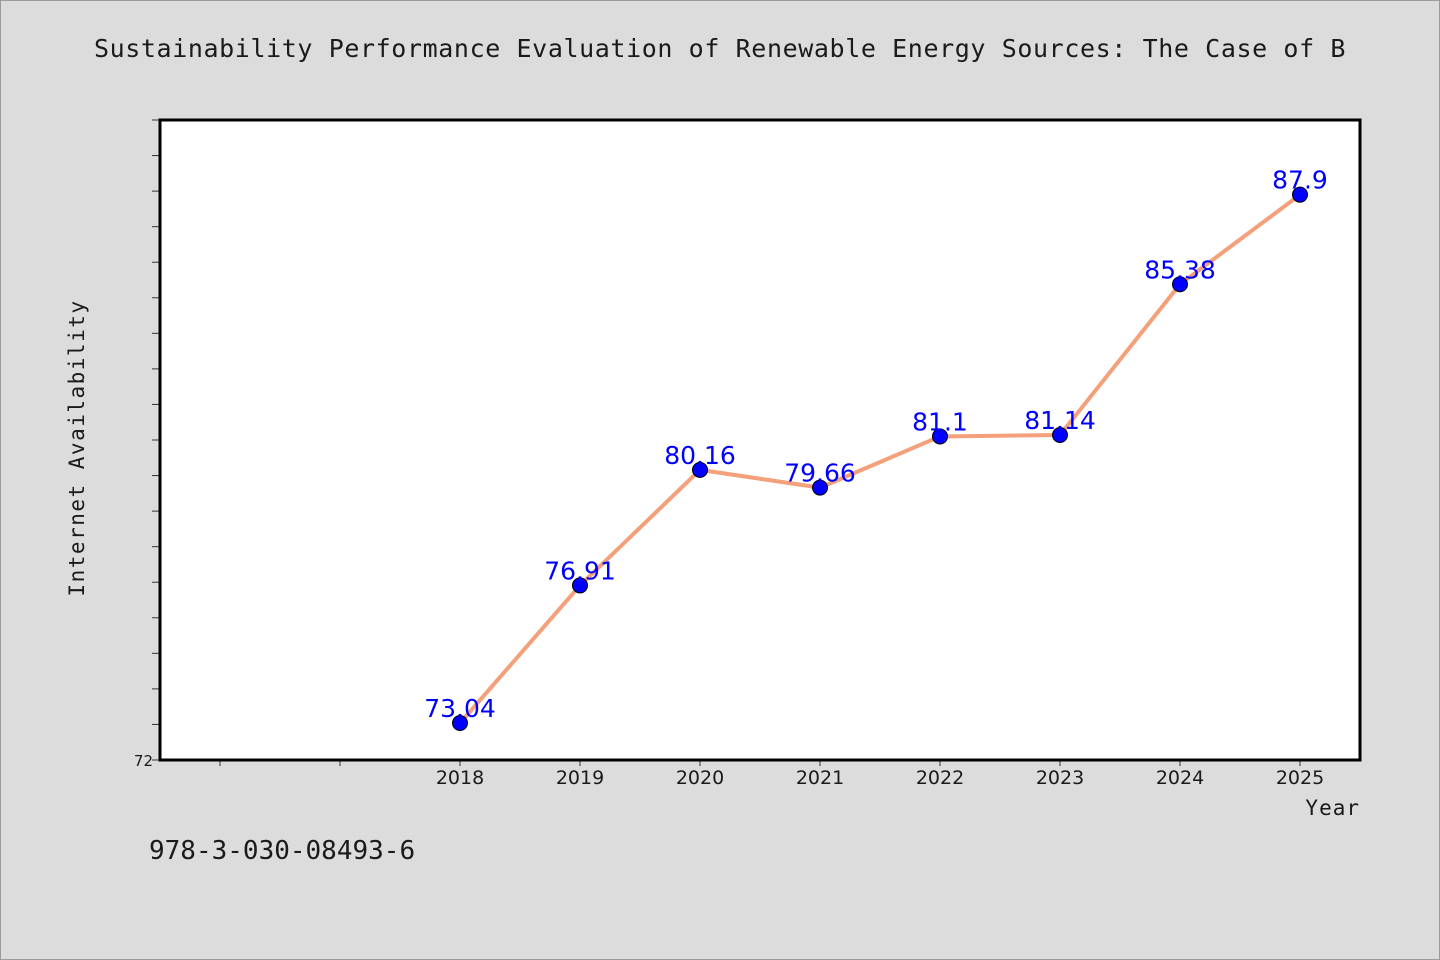 The width and height of the screenshot is (1440, 960). What do you see at coordinates (820, 473) in the screenshot?
I see `data-label: 79.66` at bounding box center [820, 473].